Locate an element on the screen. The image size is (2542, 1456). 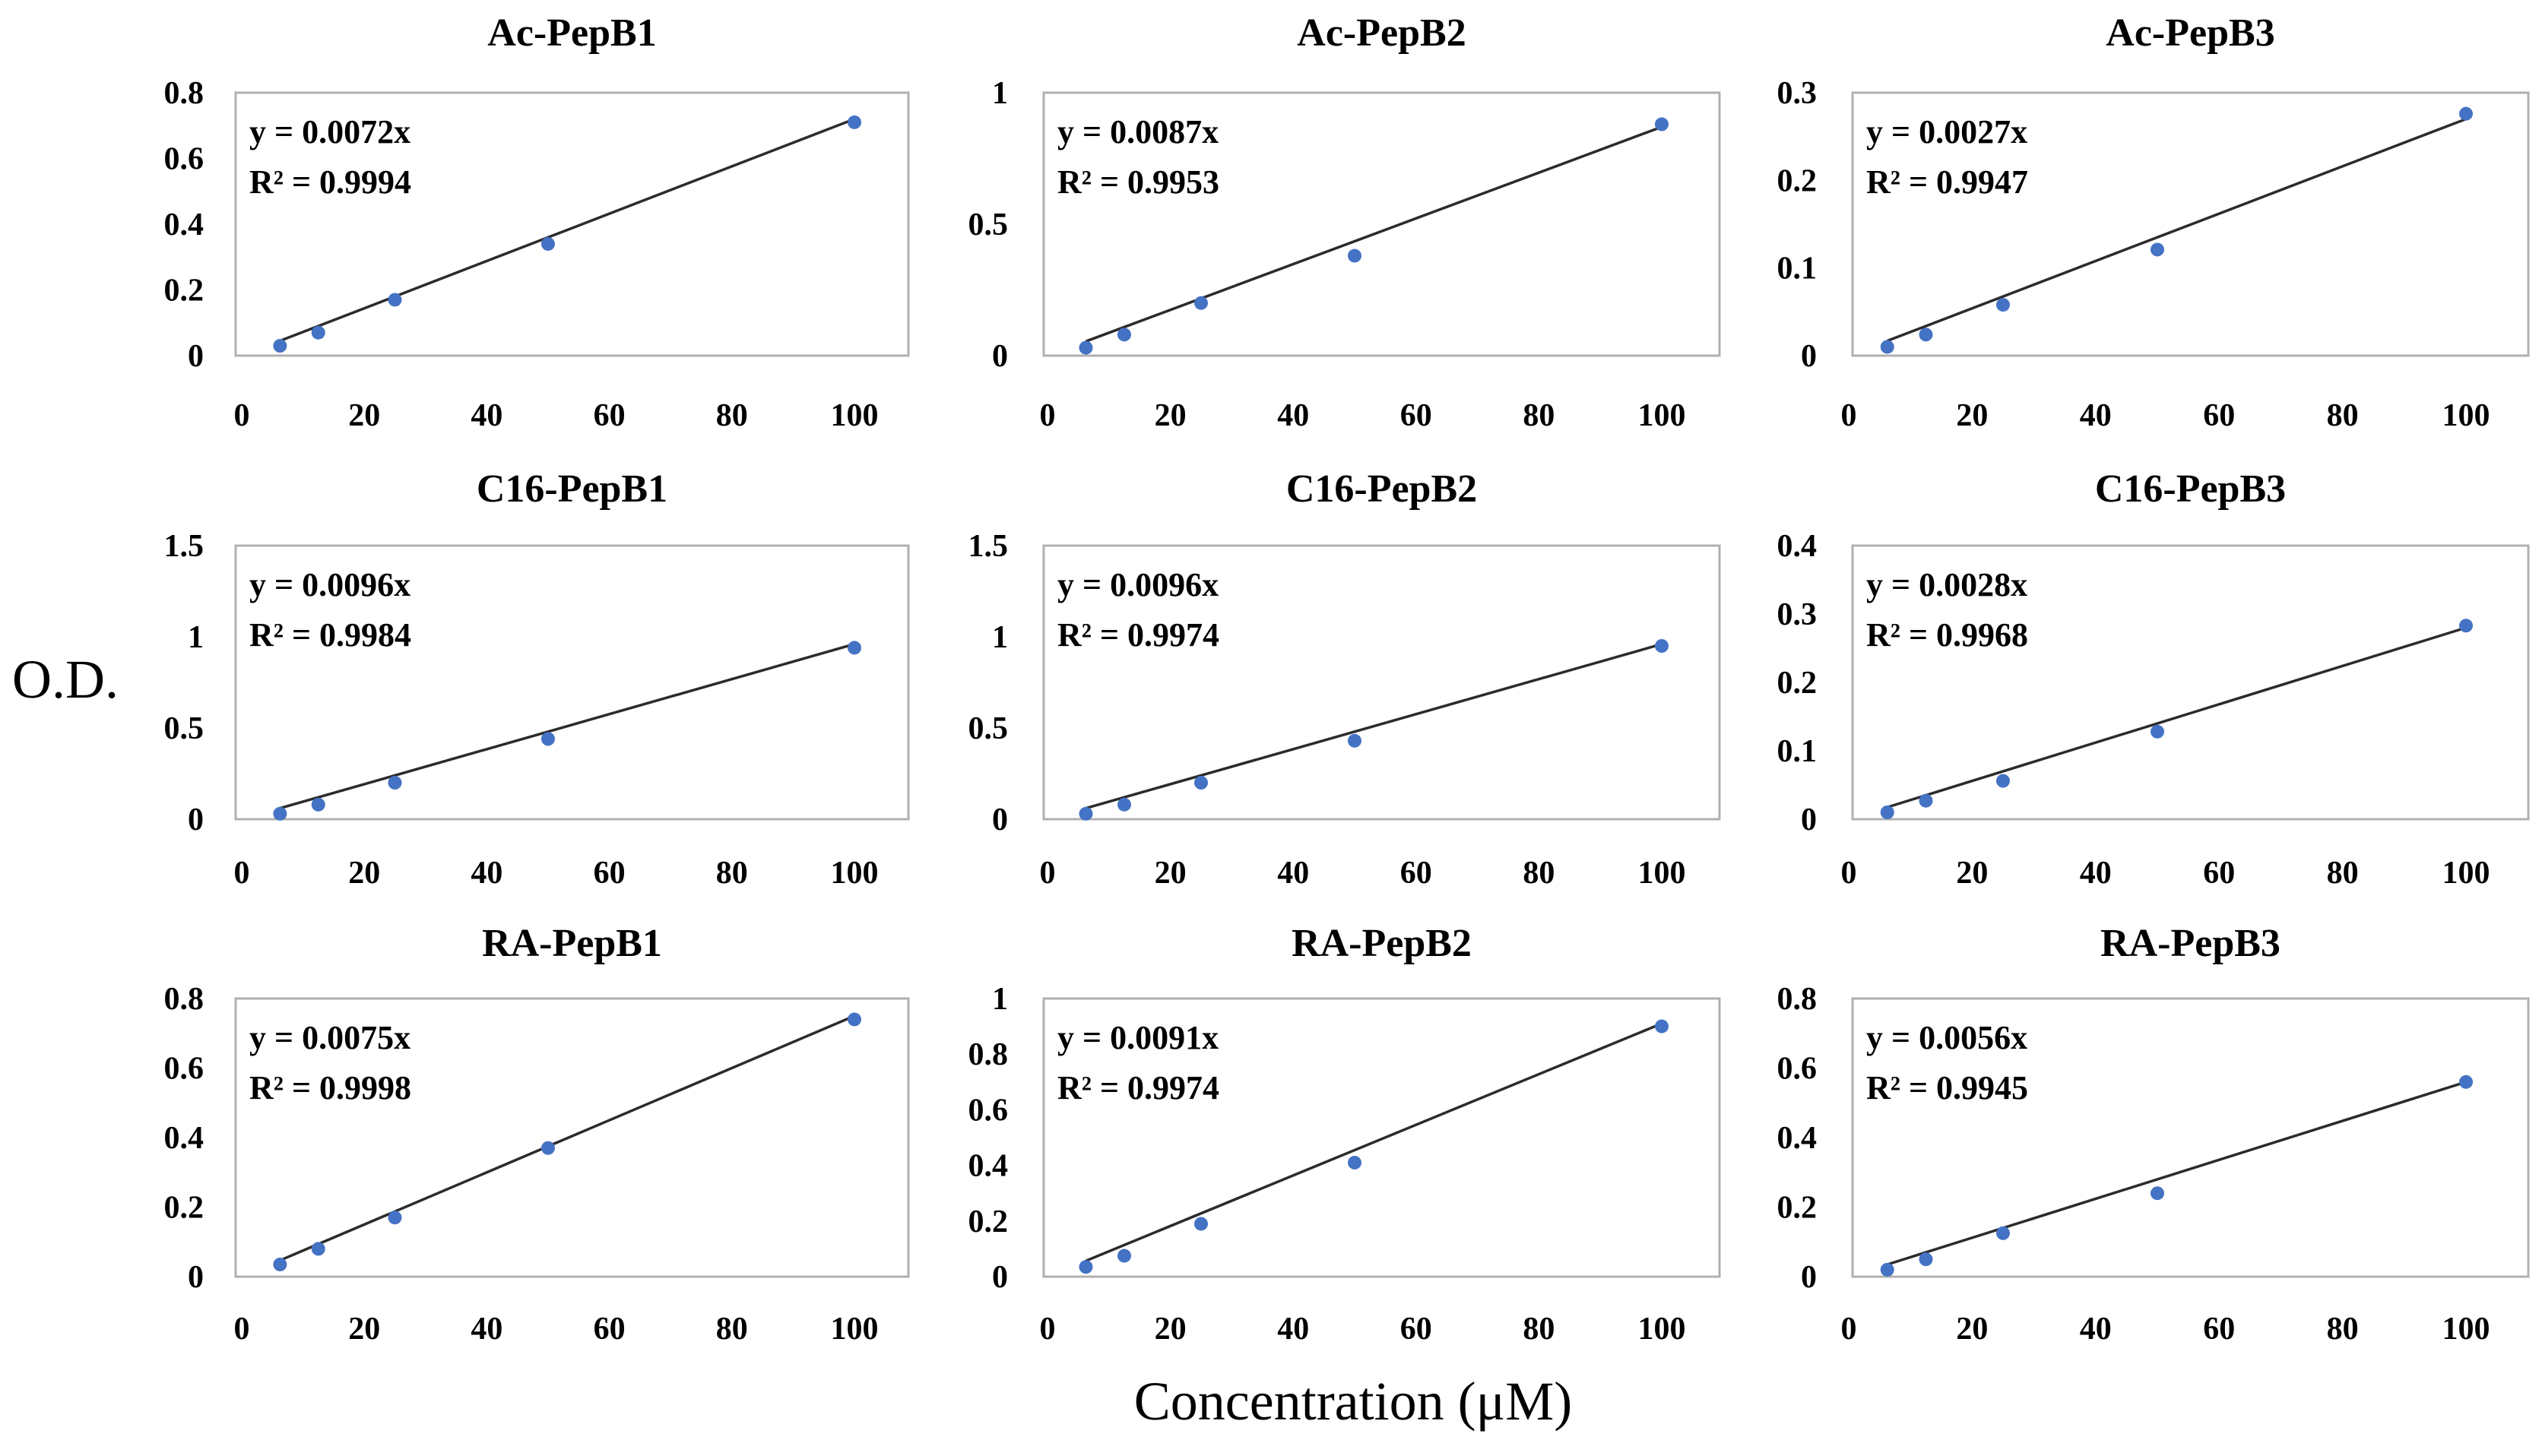
chart-title: C16-PepB1 is located at coordinates (572, 489).